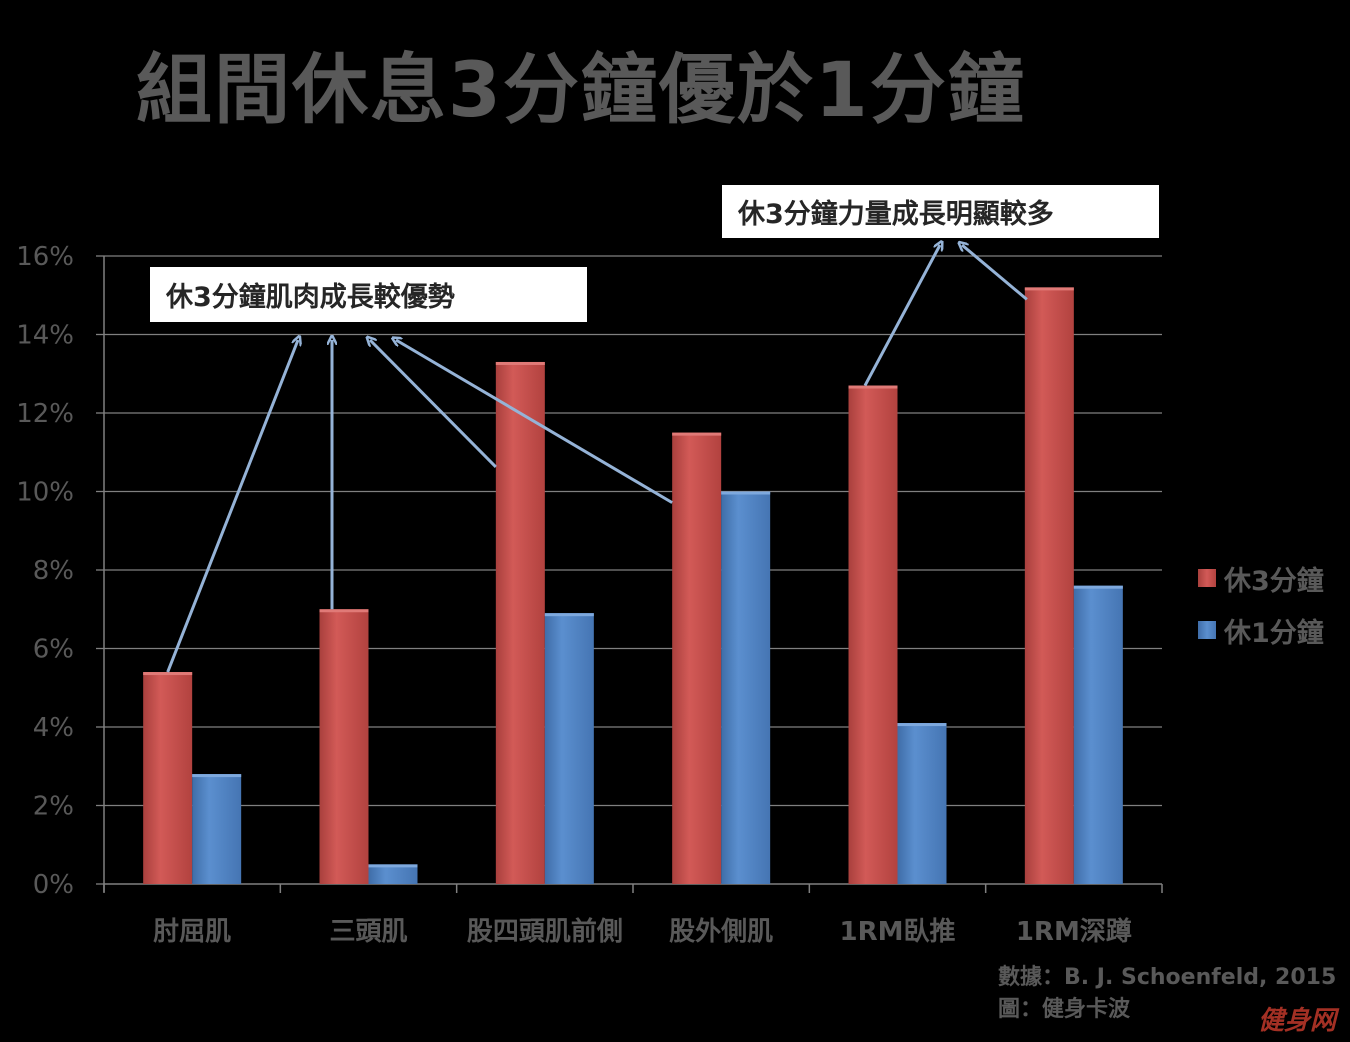 Image resolution: width=1350 pixels, height=1042 pixels. Describe the element at coordinates (1207, 630) in the screenshot. I see `legend-swatch-blue` at that location.